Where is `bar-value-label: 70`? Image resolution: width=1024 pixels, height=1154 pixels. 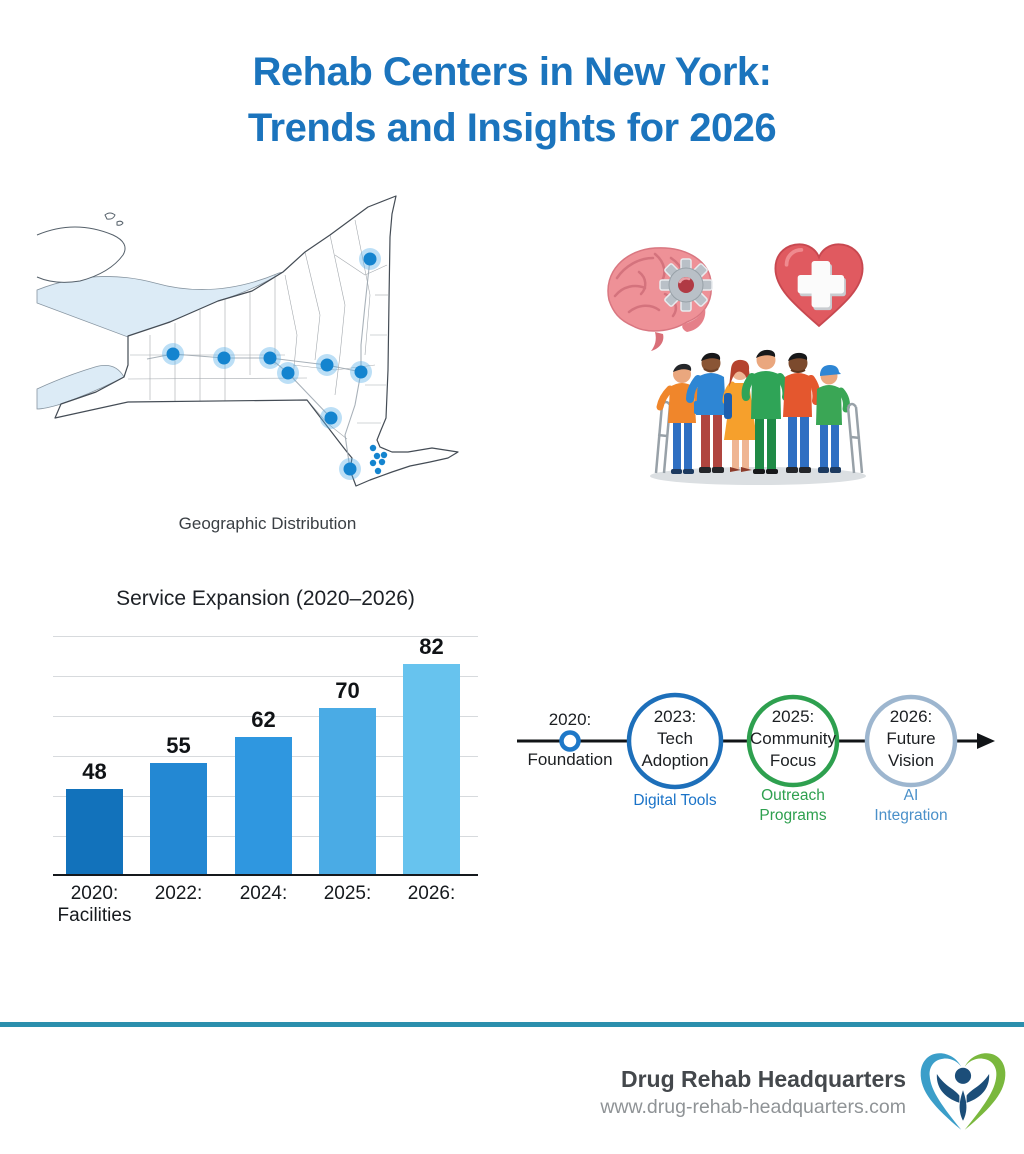
bar-value-label: 70 is located at coordinates (347, 690).